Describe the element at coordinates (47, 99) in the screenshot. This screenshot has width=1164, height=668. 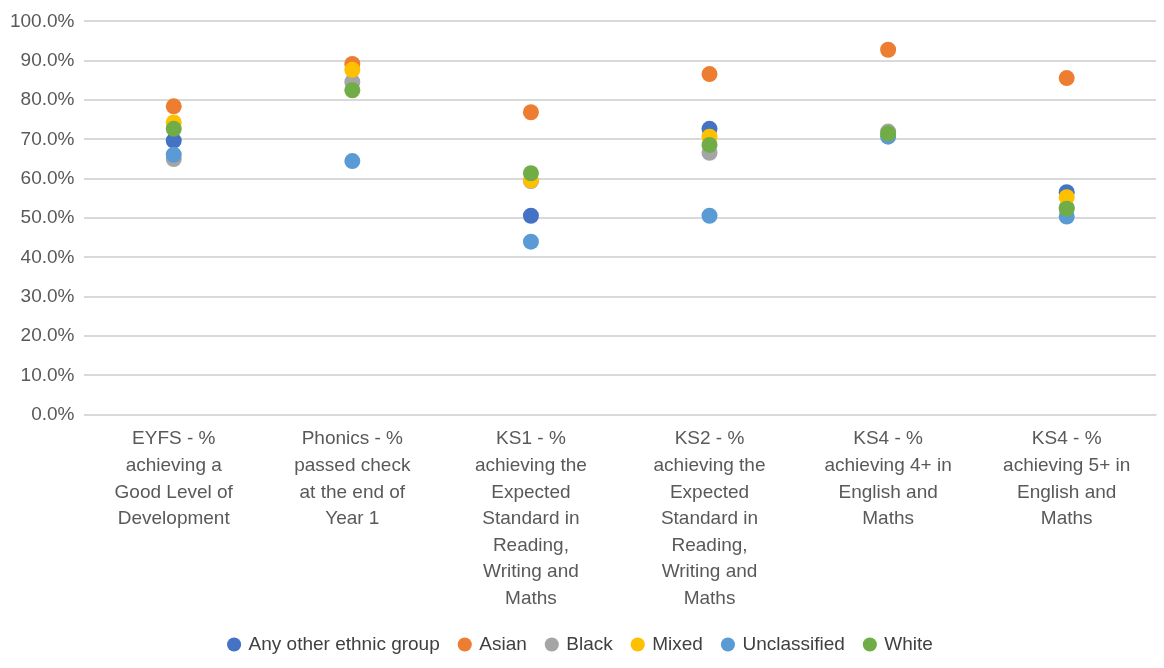
I see `y-tick-label: 80.0%` at that location.